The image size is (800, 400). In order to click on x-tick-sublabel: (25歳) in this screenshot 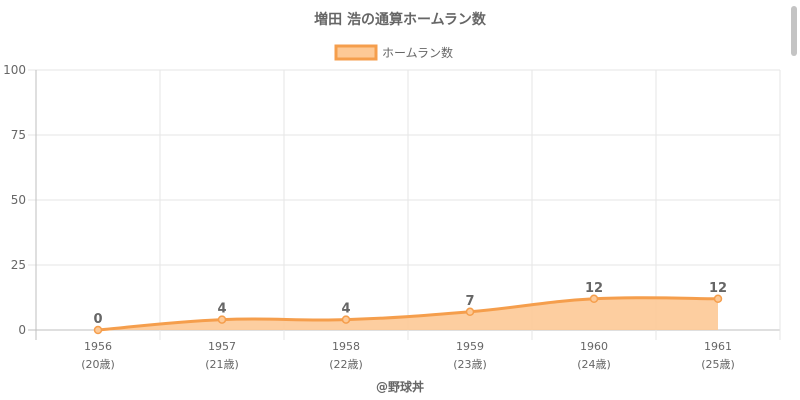, I will do `click(718, 364)`.